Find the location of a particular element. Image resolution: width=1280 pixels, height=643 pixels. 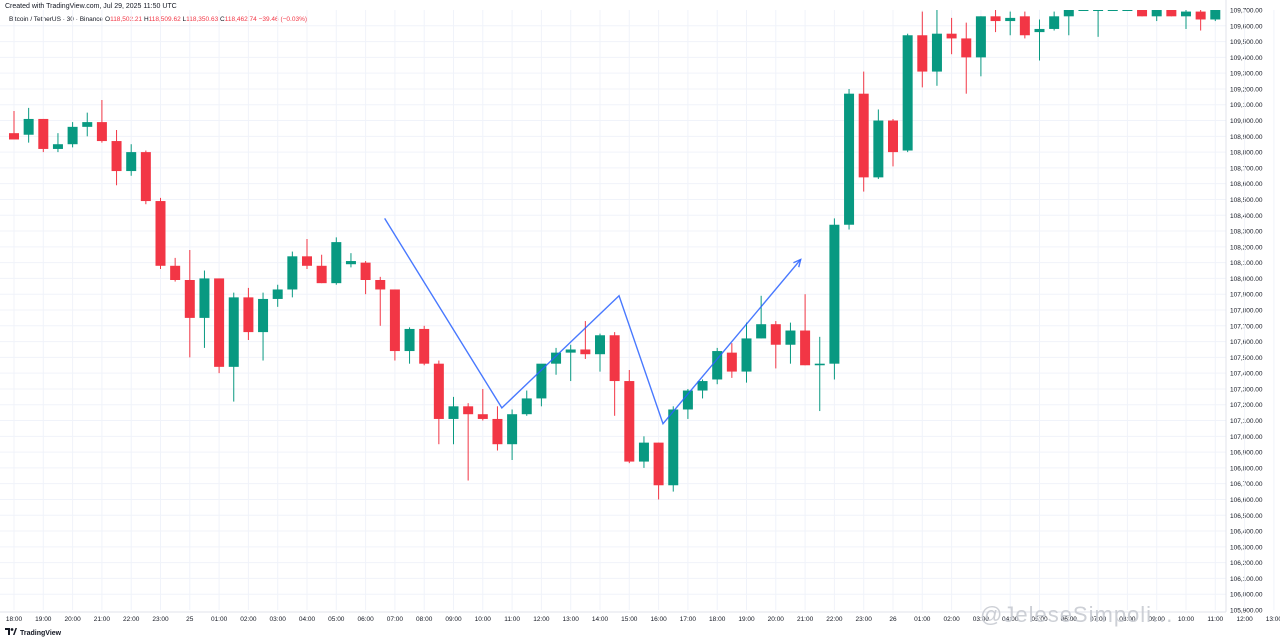

x-tick-label: 17:00 is located at coordinates (688, 619).